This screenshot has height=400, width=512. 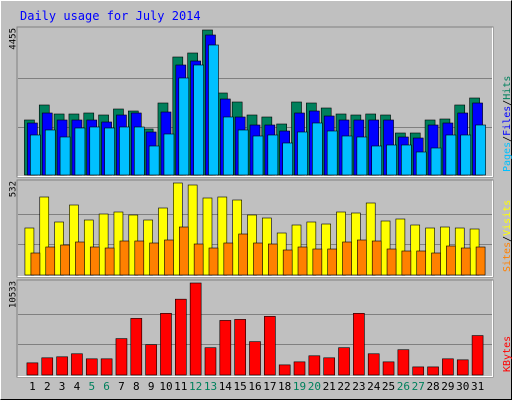 What do you see at coordinates (151, 386) in the screenshot?
I see `x-tick-label: 9` at bounding box center [151, 386].